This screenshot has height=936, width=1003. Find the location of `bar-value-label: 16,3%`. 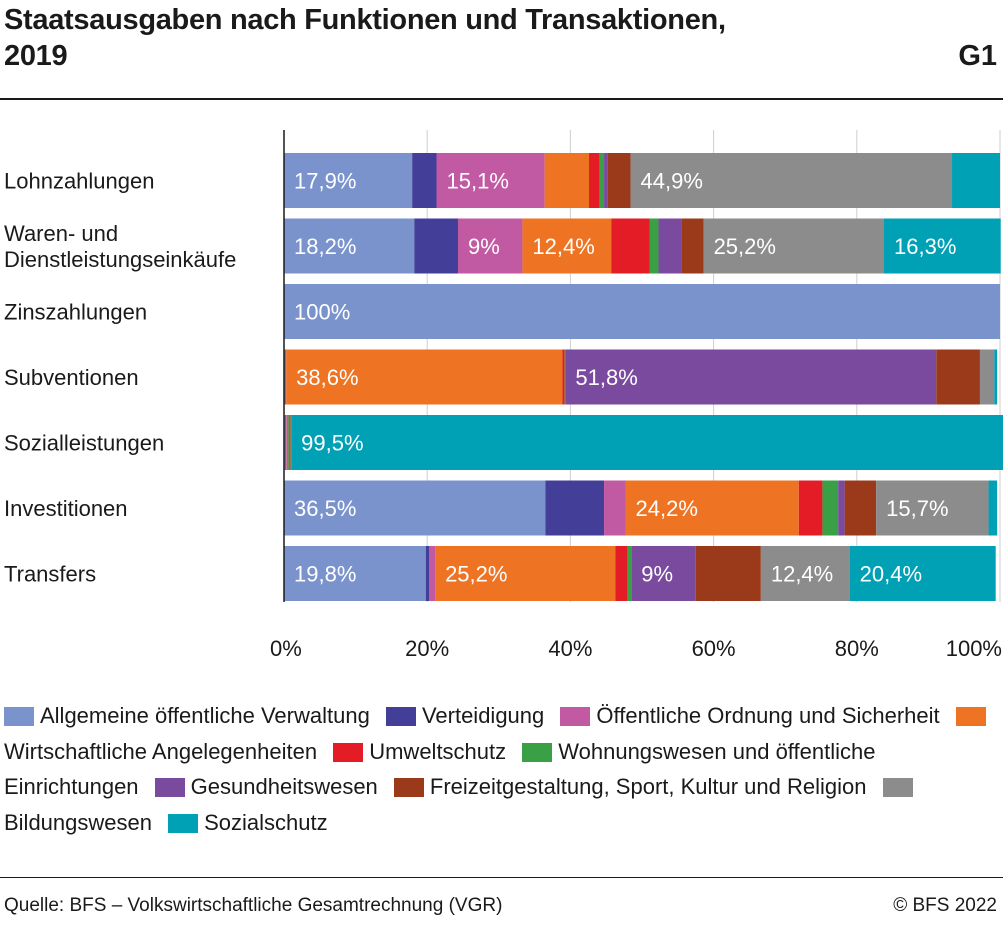

bar-value-label: 16,3% is located at coordinates (925, 246).